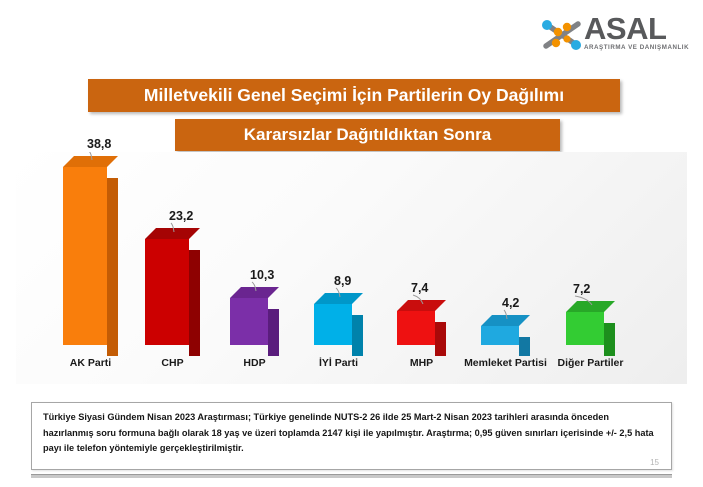 This screenshot has width=703, height=487. I want to click on bar-mhp, so click(421, 328).